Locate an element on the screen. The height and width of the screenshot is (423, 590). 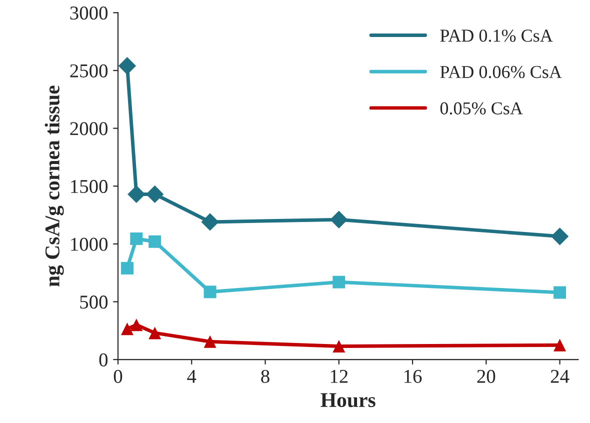
y-tick-label: 500 is located at coordinates (94, 302).